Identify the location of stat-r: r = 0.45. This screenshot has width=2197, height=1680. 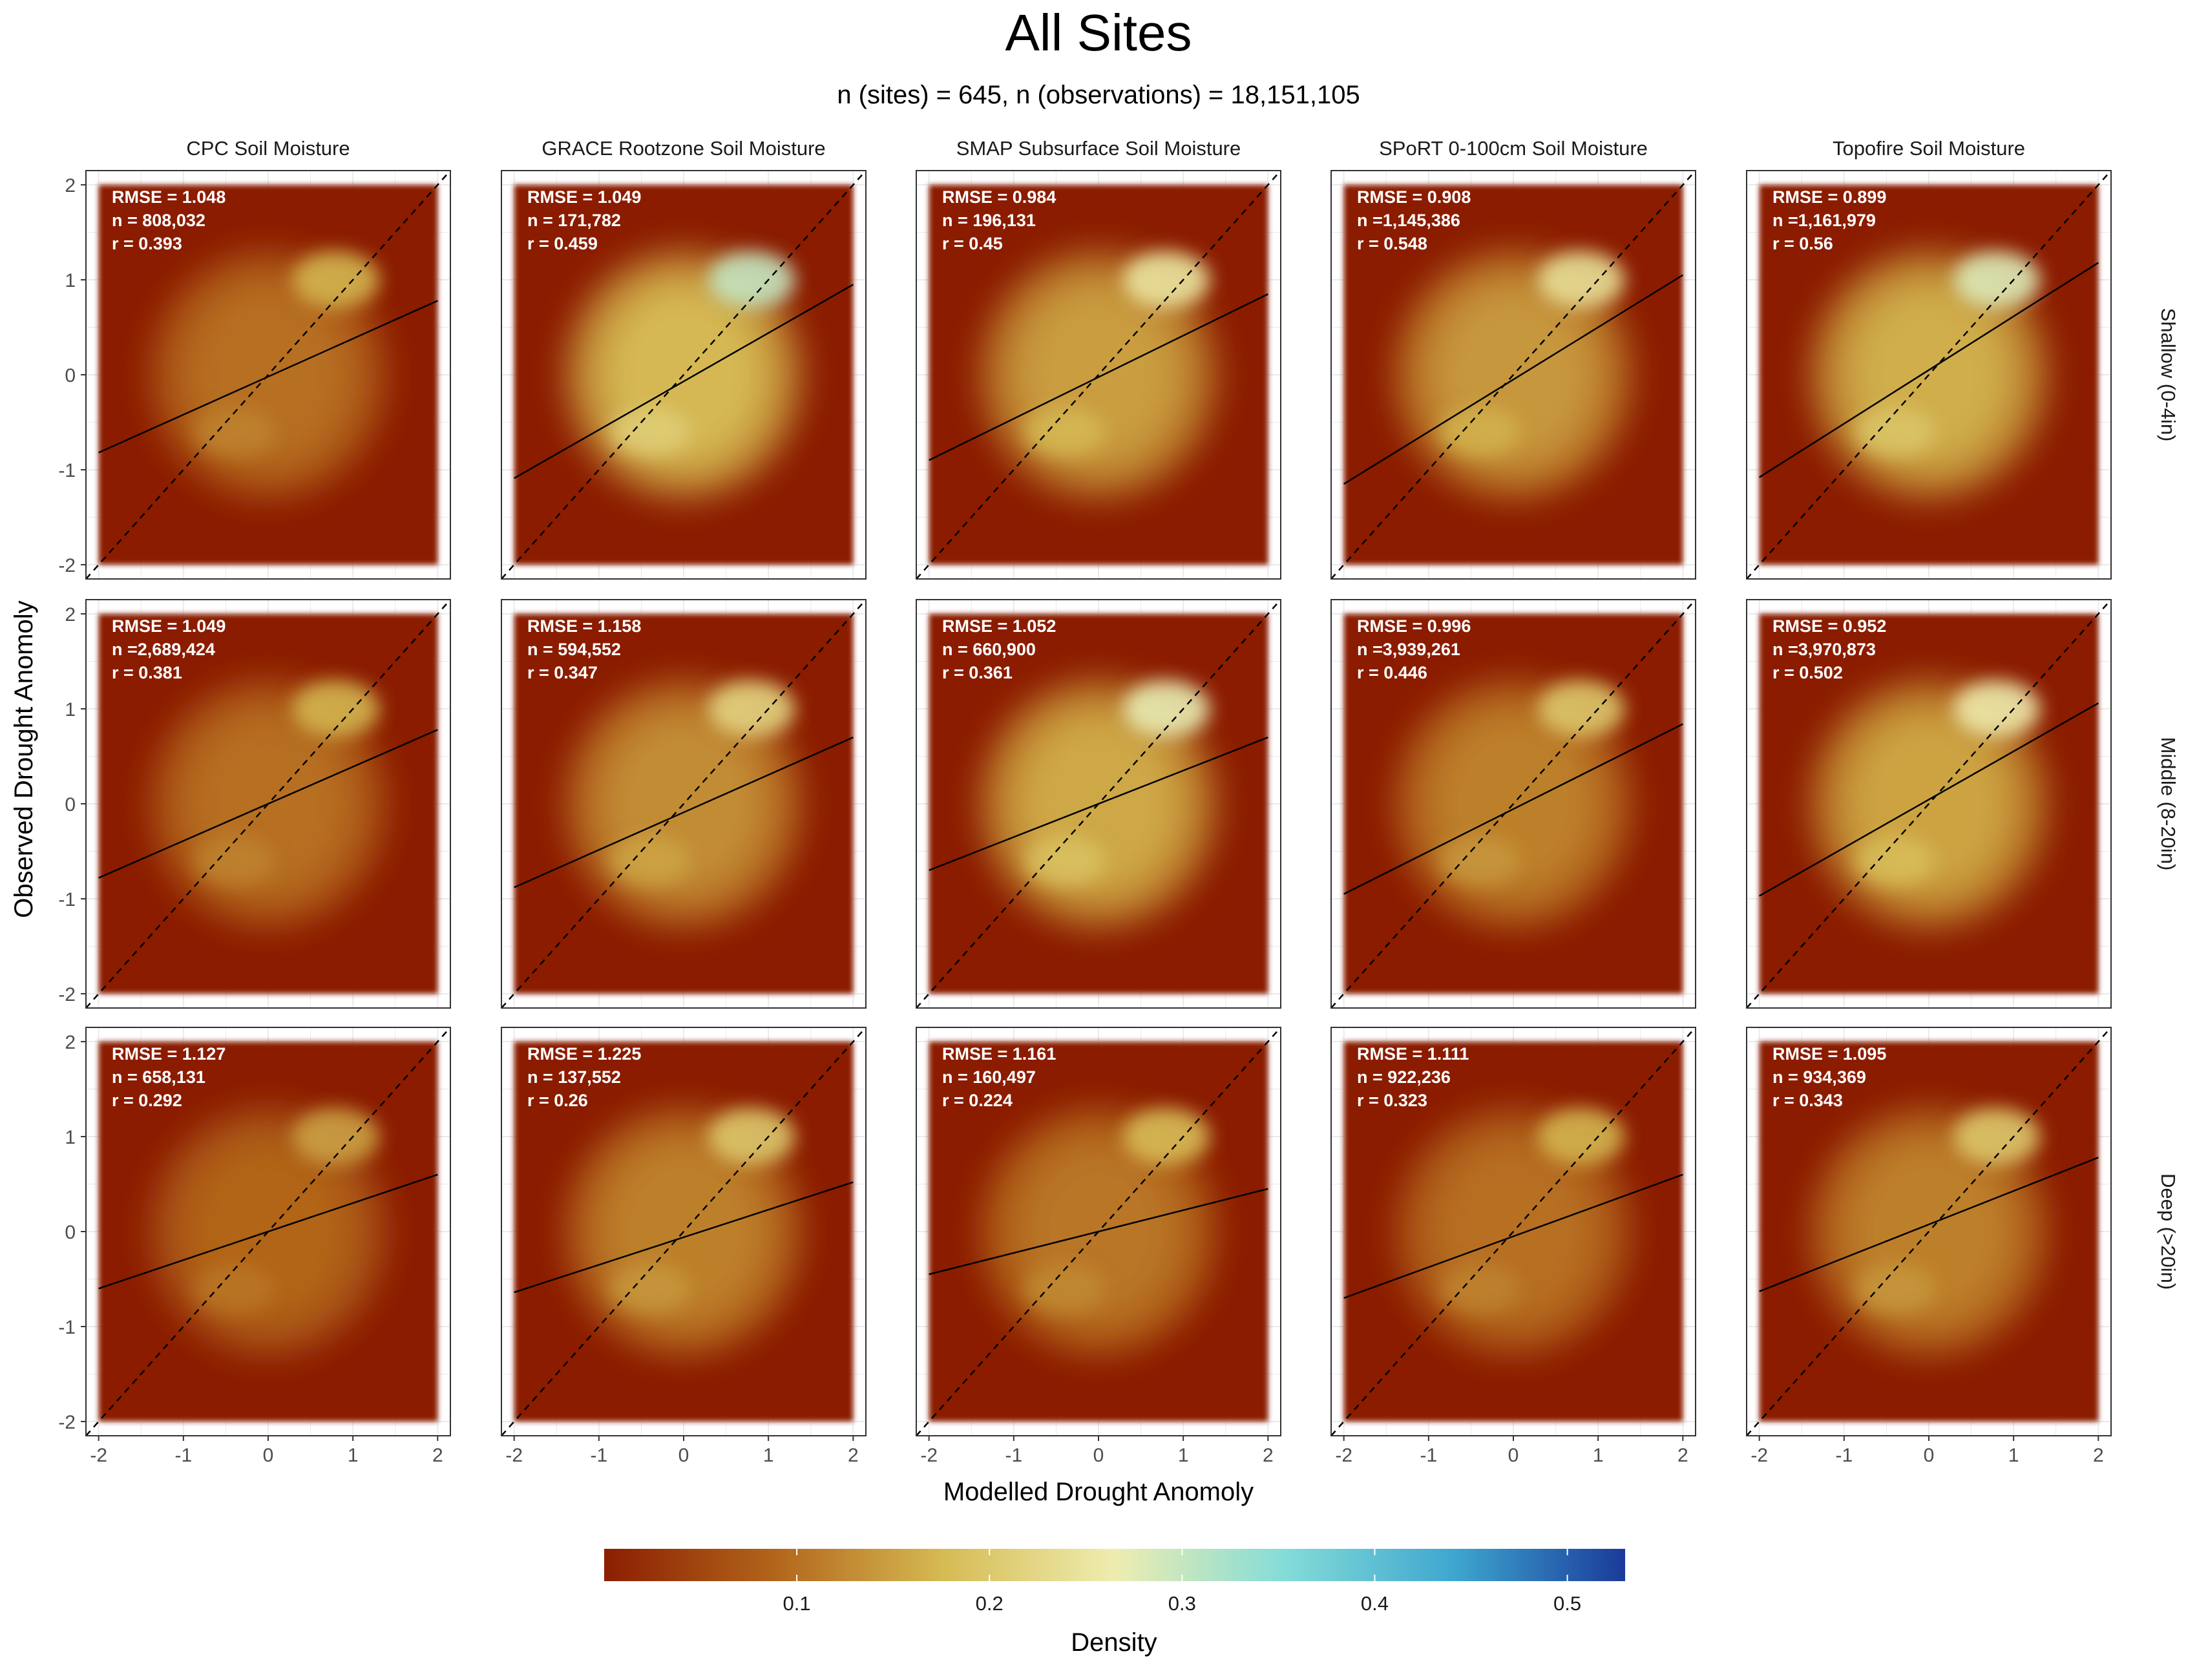
(972, 244).